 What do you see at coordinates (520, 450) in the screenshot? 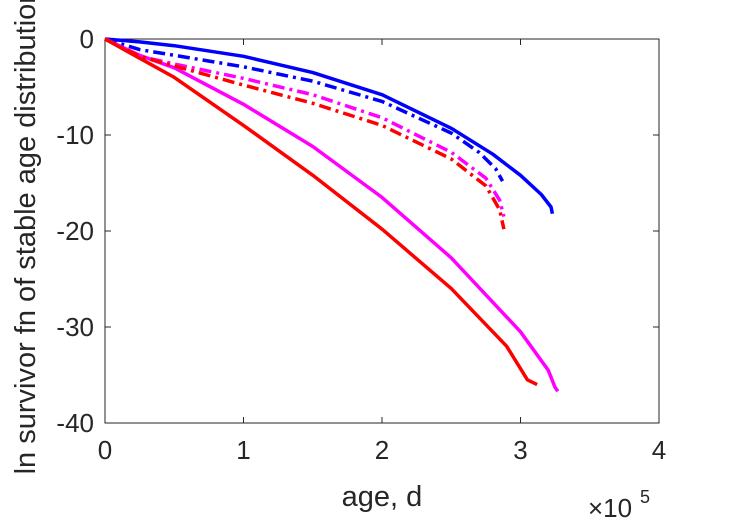
I see `x-tick-label: 3` at bounding box center [520, 450].